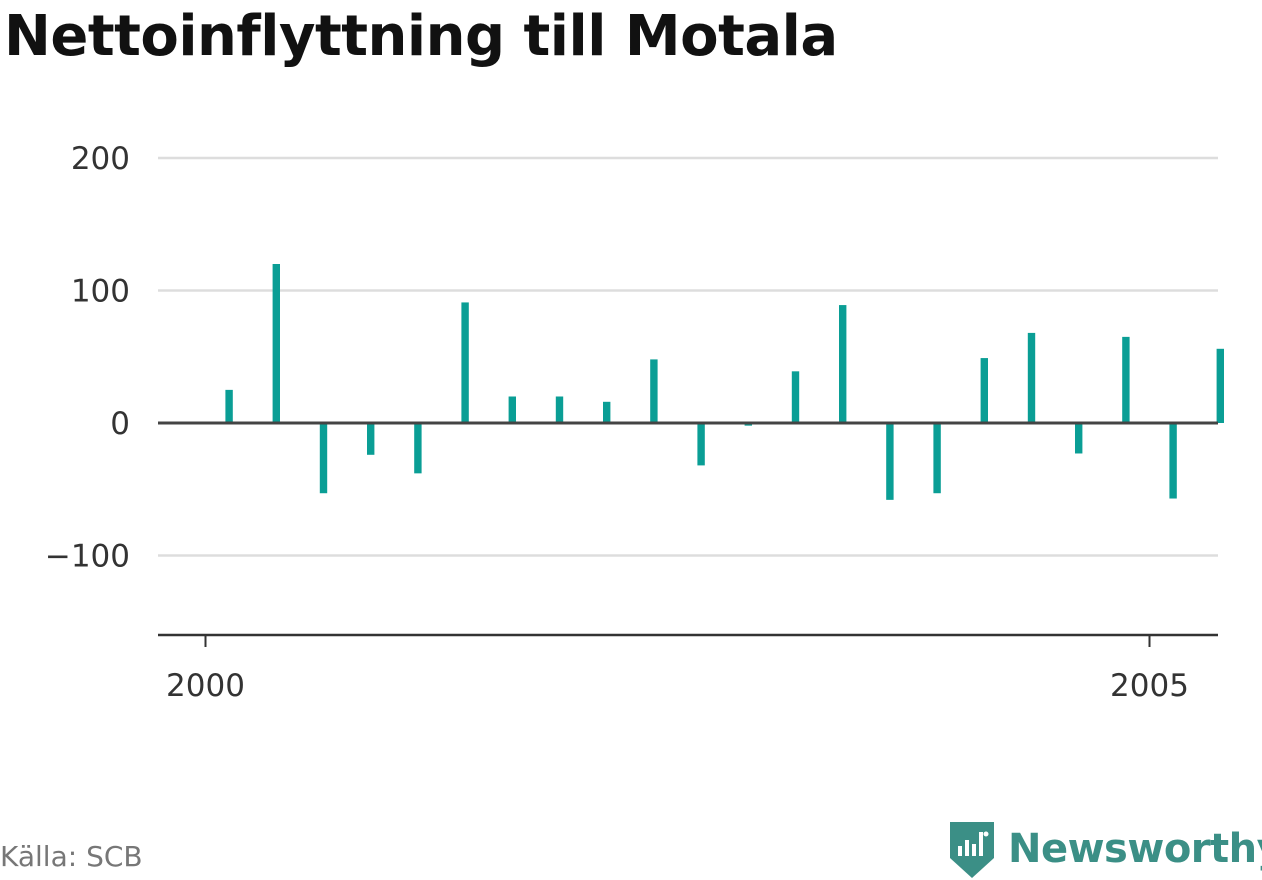  What do you see at coordinates (421, 36) in the screenshot?
I see `chart-title: Nettoinflyttning till Motala` at bounding box center [421, 36].